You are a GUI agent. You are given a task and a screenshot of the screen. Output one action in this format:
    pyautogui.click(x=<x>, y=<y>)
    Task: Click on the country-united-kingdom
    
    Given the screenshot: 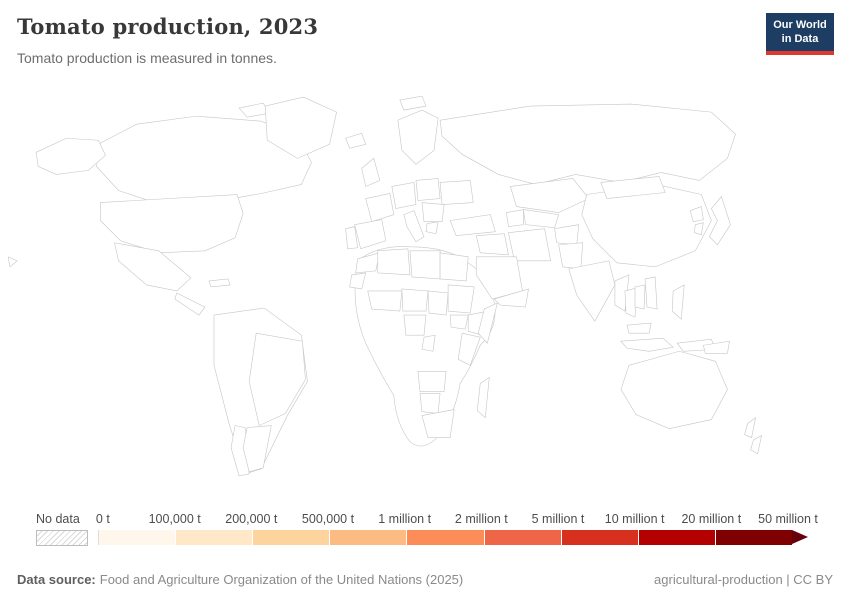 What is the action you would take?
    pyautogui.click(x=371, y=172)
    